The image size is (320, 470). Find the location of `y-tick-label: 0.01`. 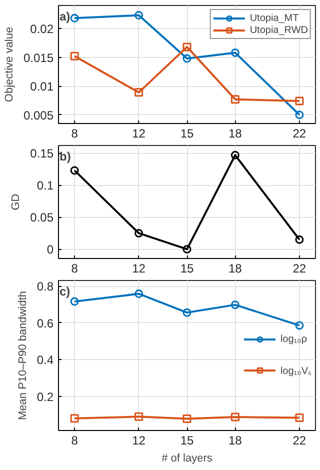

y-tick-label: 0.01 is located at coordinates (42, 87).